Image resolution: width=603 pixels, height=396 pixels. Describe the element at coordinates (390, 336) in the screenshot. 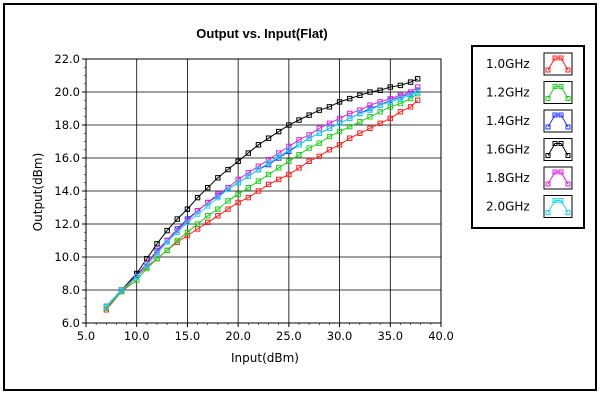

I see `x-tick-label: 35.0` at that location.